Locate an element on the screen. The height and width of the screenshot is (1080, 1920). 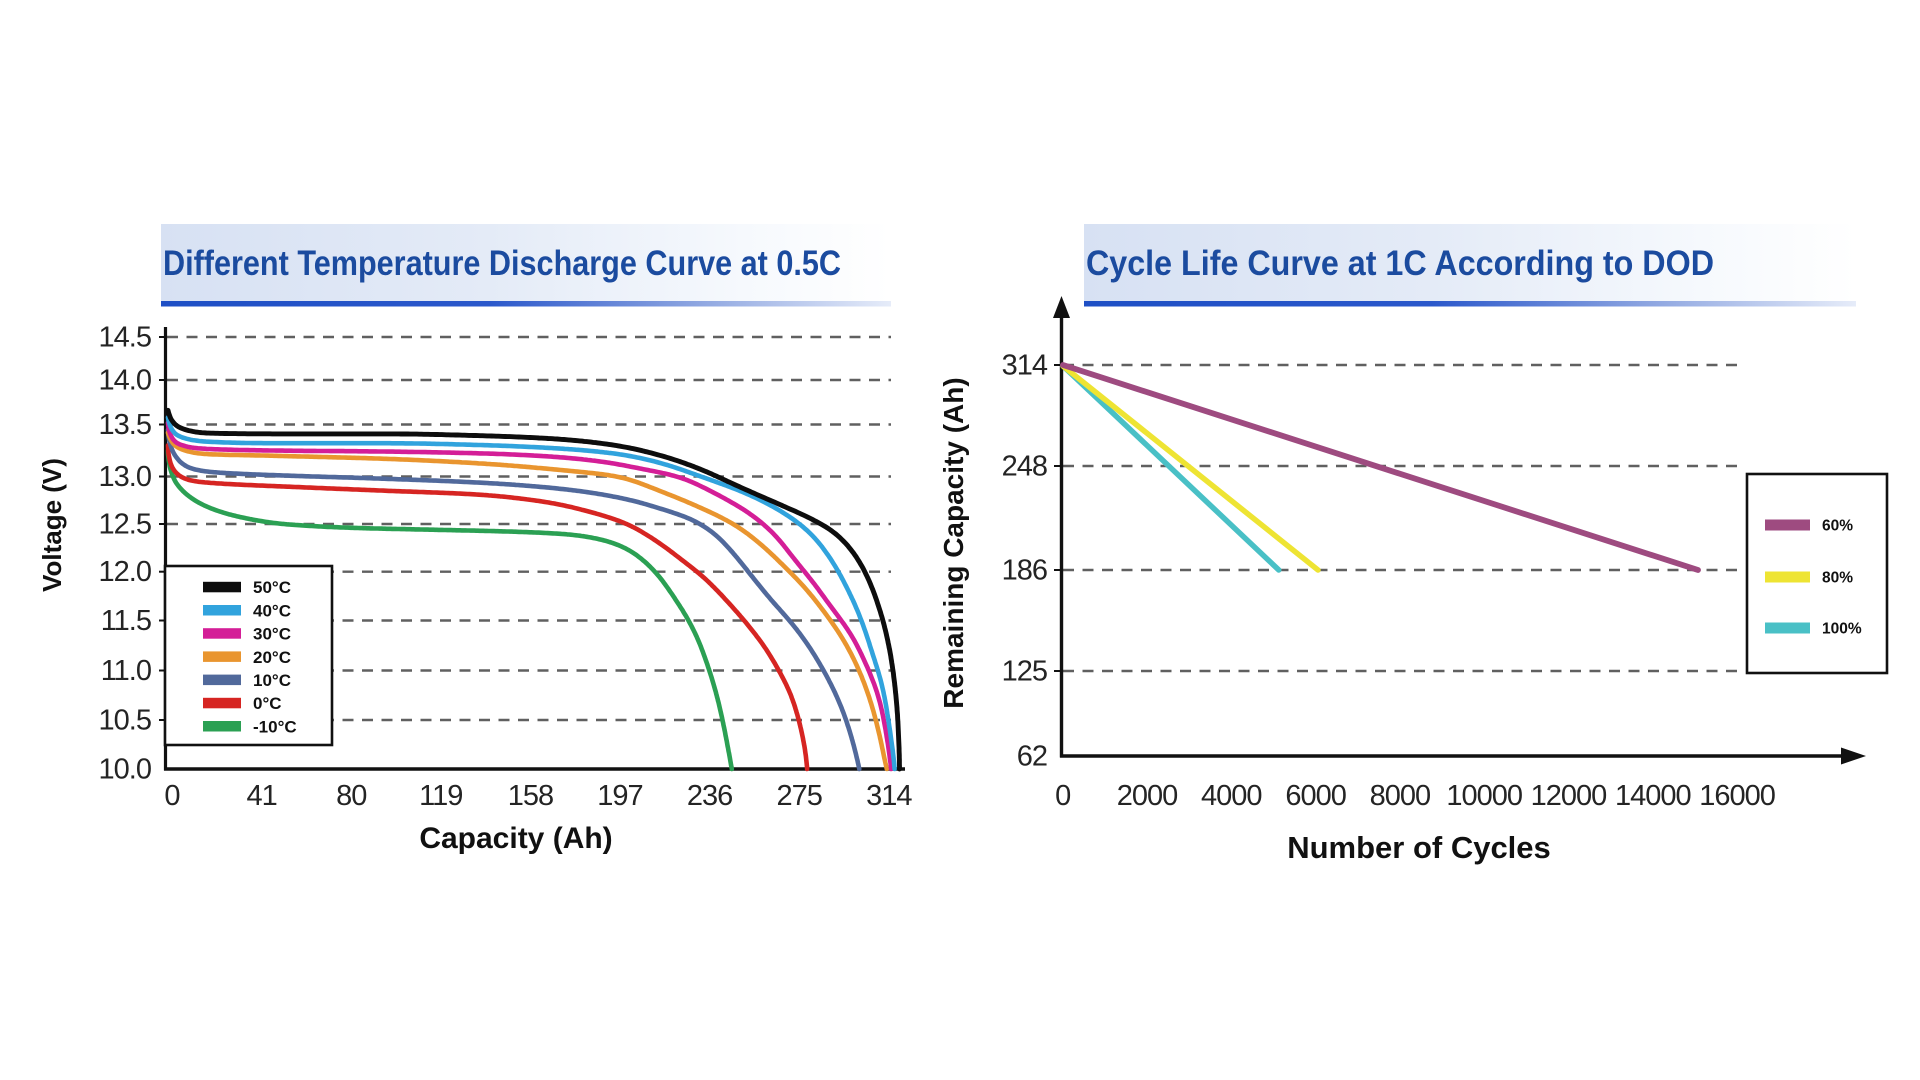
svg-text: 80 is located at coordinates (351, 796).